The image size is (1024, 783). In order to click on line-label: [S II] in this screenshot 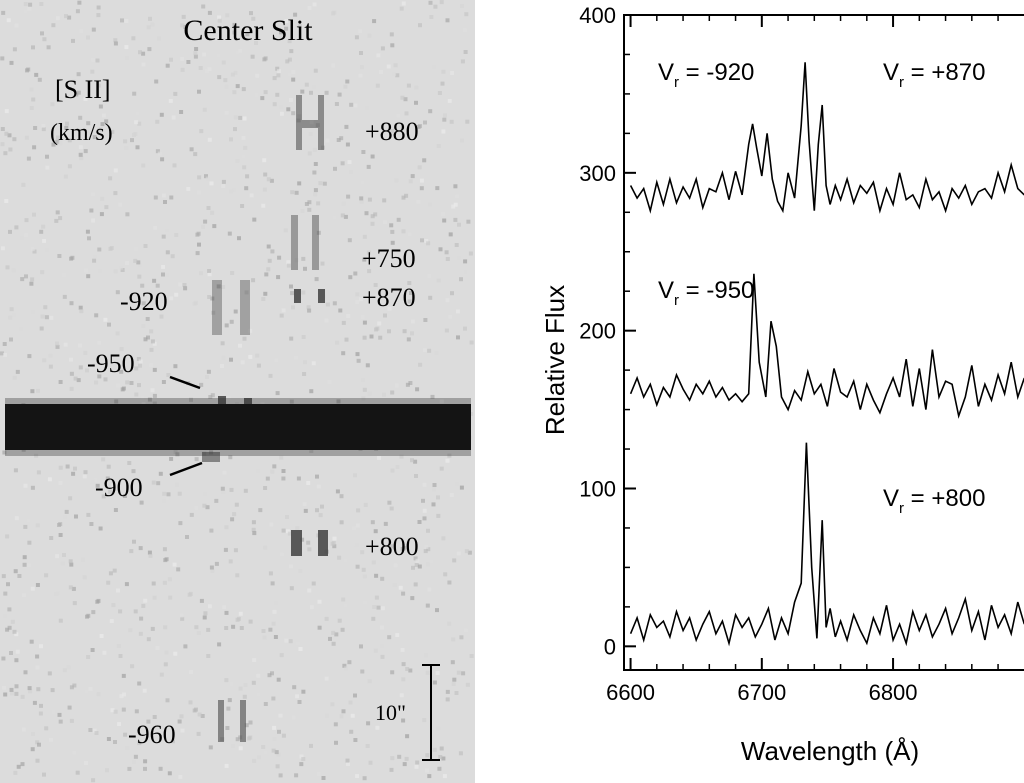, I will do `click(83, 89)`.